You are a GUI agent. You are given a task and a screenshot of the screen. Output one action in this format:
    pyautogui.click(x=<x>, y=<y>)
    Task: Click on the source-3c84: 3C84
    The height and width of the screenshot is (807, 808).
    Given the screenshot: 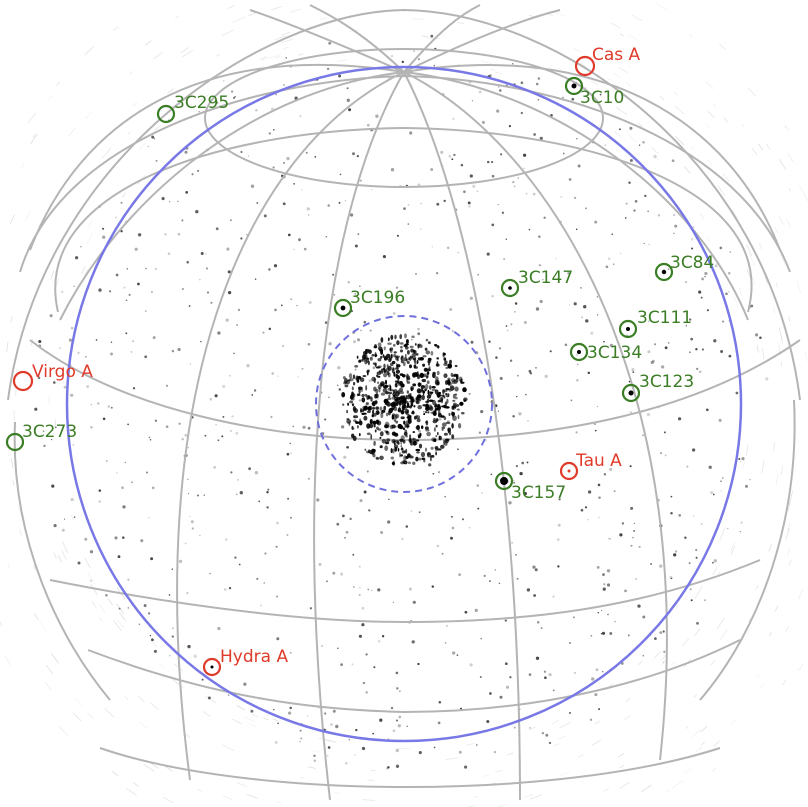 What is the action you would take?
    pyautogui.click(x=684, y=267)
    